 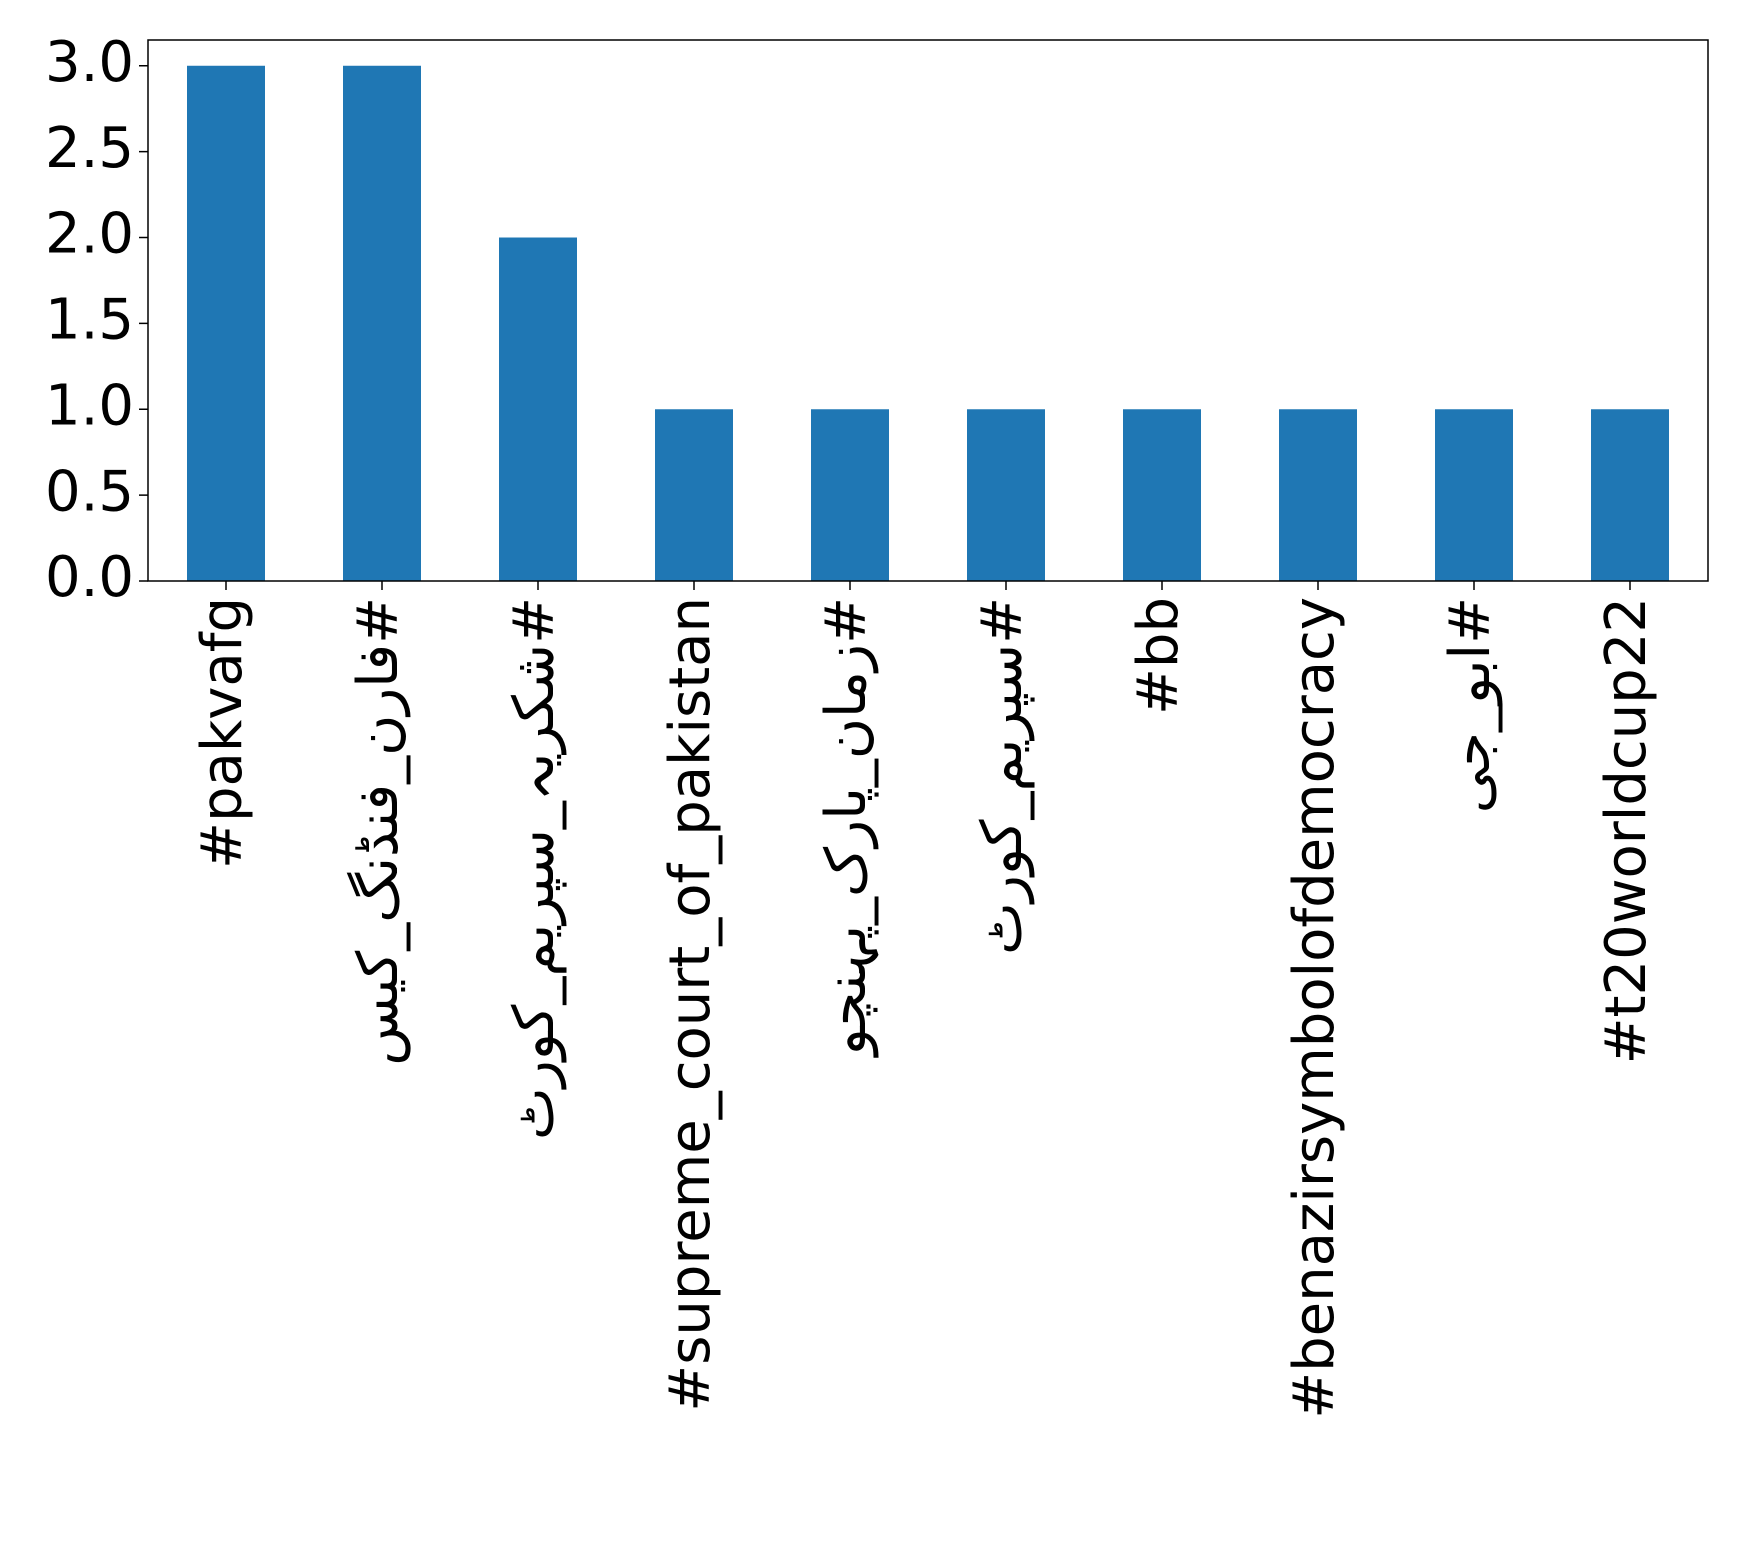 I want to click on x-tick-label: #ابو_جی, so click(x=1470, y=705).